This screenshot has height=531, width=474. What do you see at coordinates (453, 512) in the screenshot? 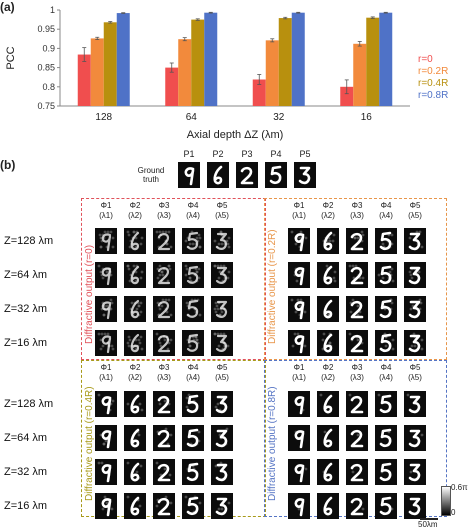
I see `colorbar-bottom-label: 0` at bounding box center [453, 512].